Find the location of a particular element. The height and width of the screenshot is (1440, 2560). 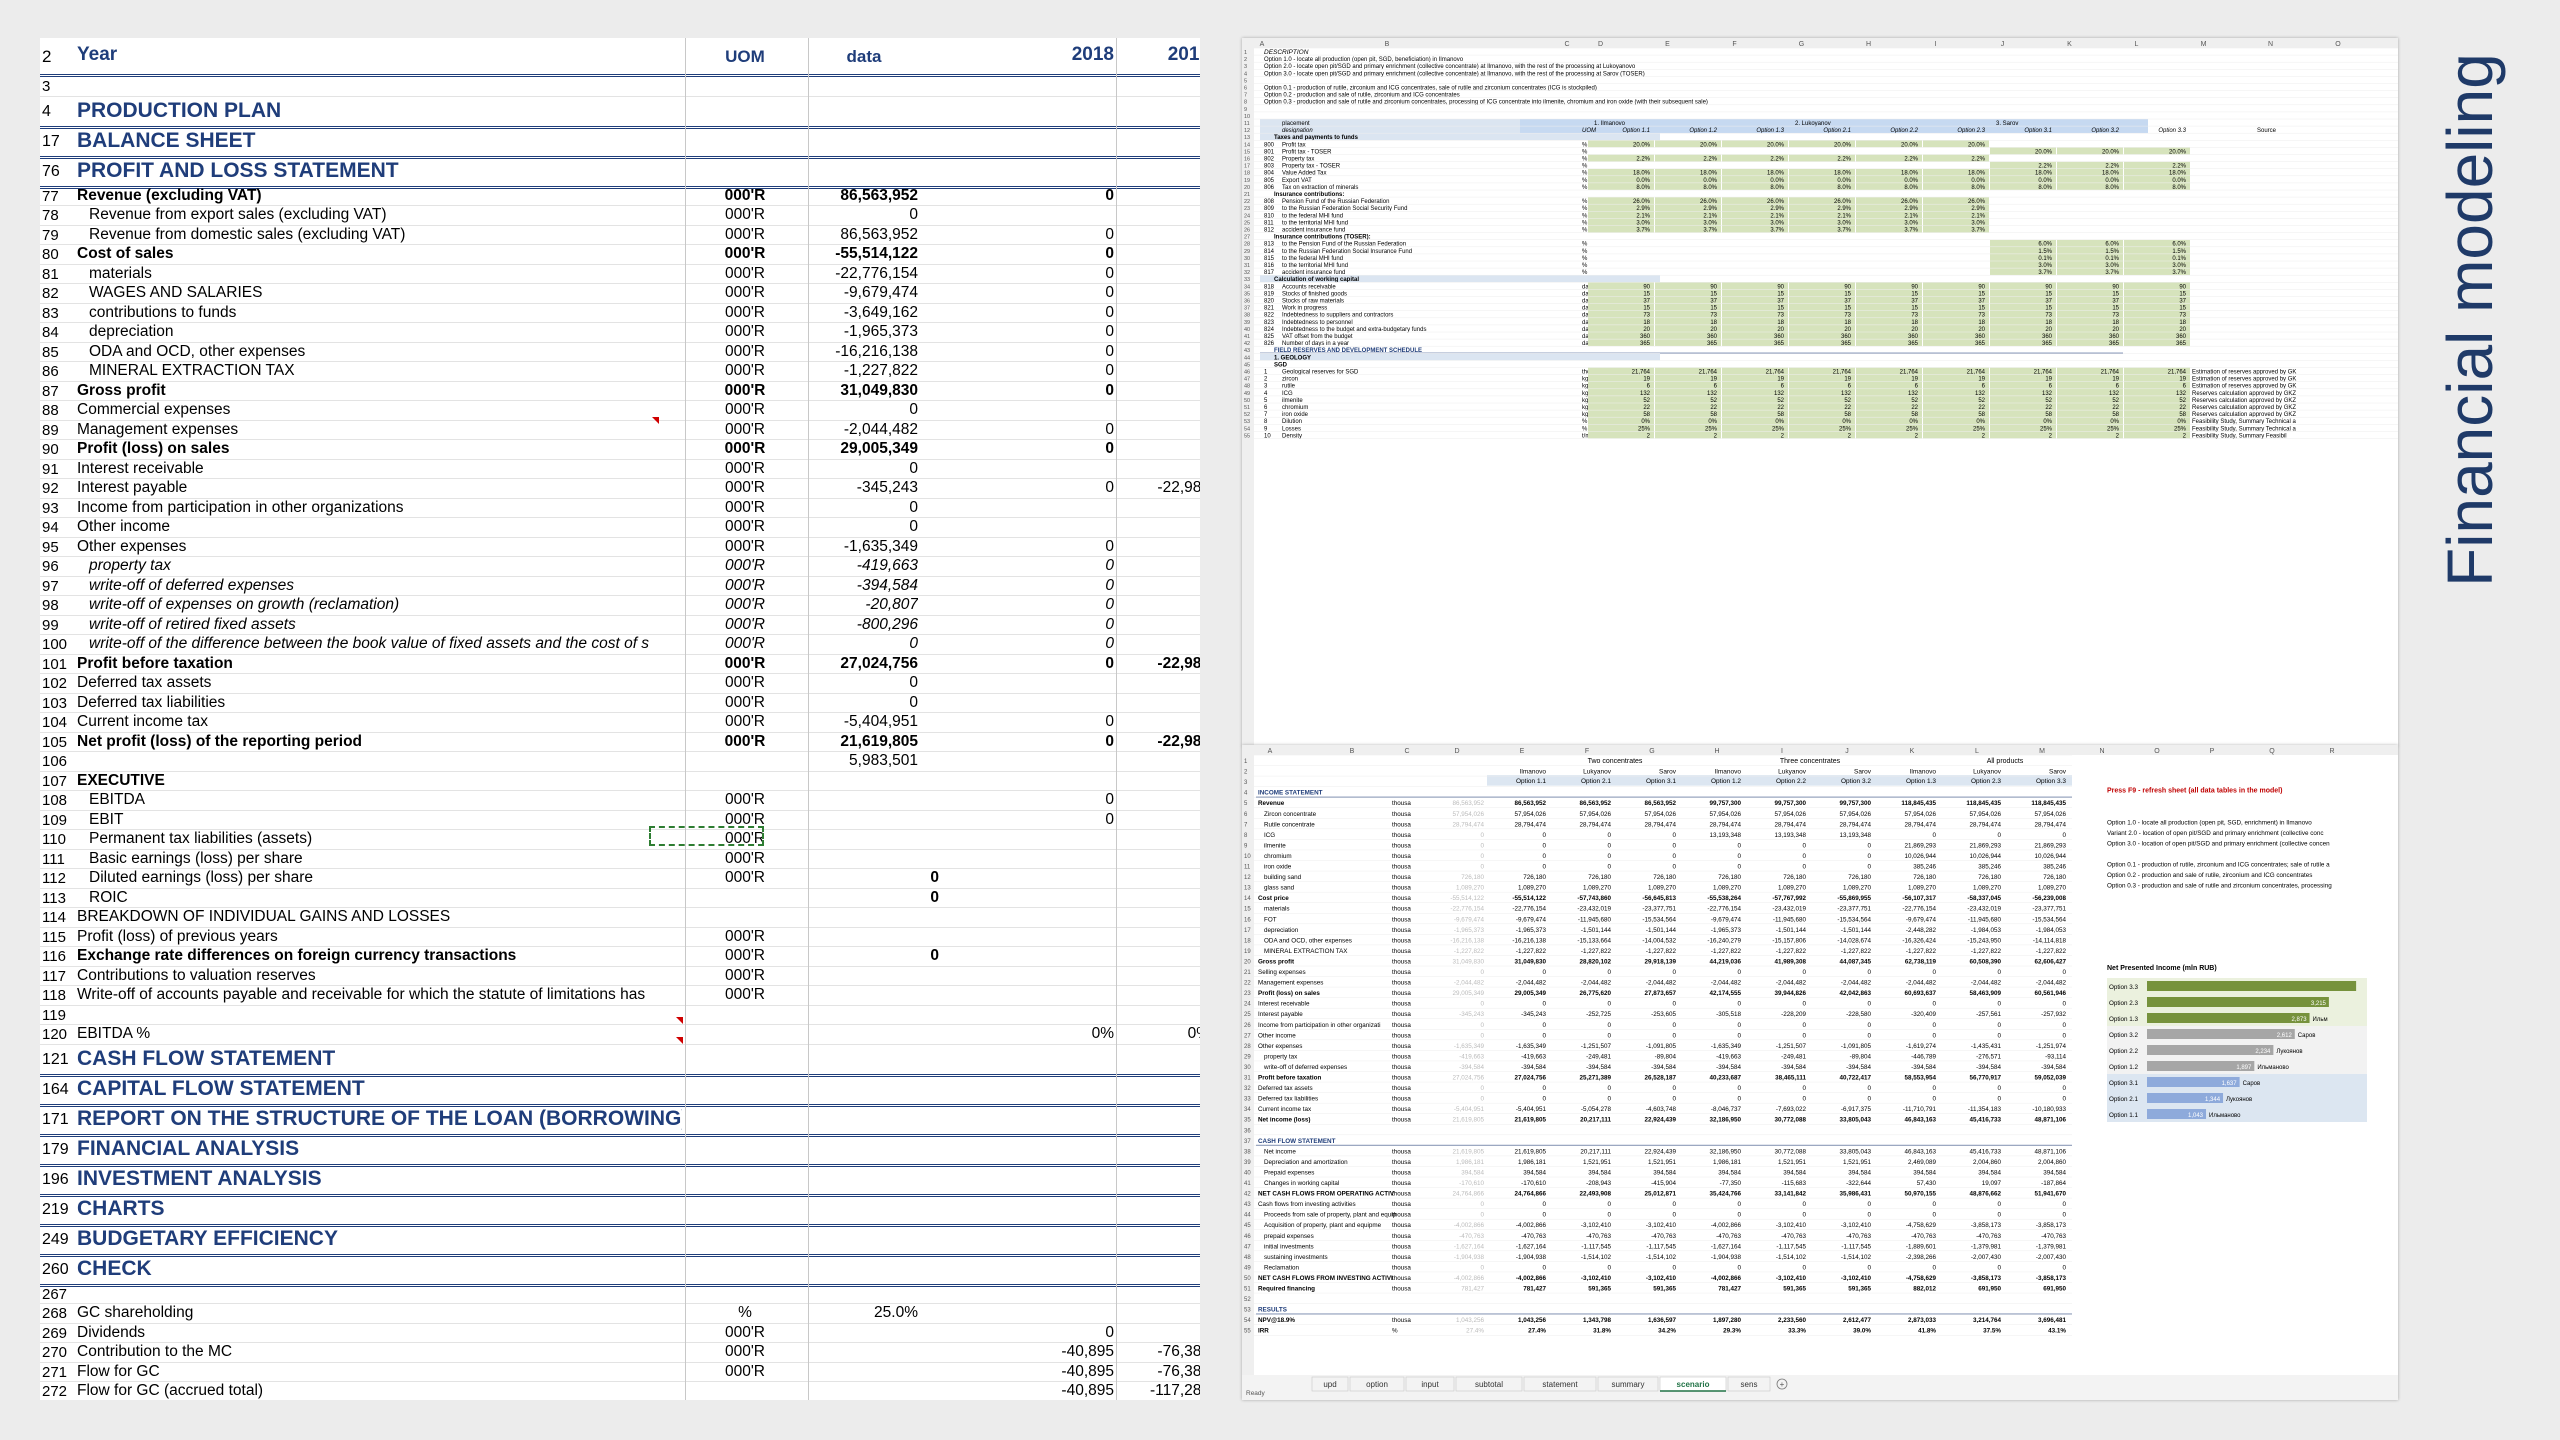

table-row: 106 5,983,501 is located at coordinates (620, 761).